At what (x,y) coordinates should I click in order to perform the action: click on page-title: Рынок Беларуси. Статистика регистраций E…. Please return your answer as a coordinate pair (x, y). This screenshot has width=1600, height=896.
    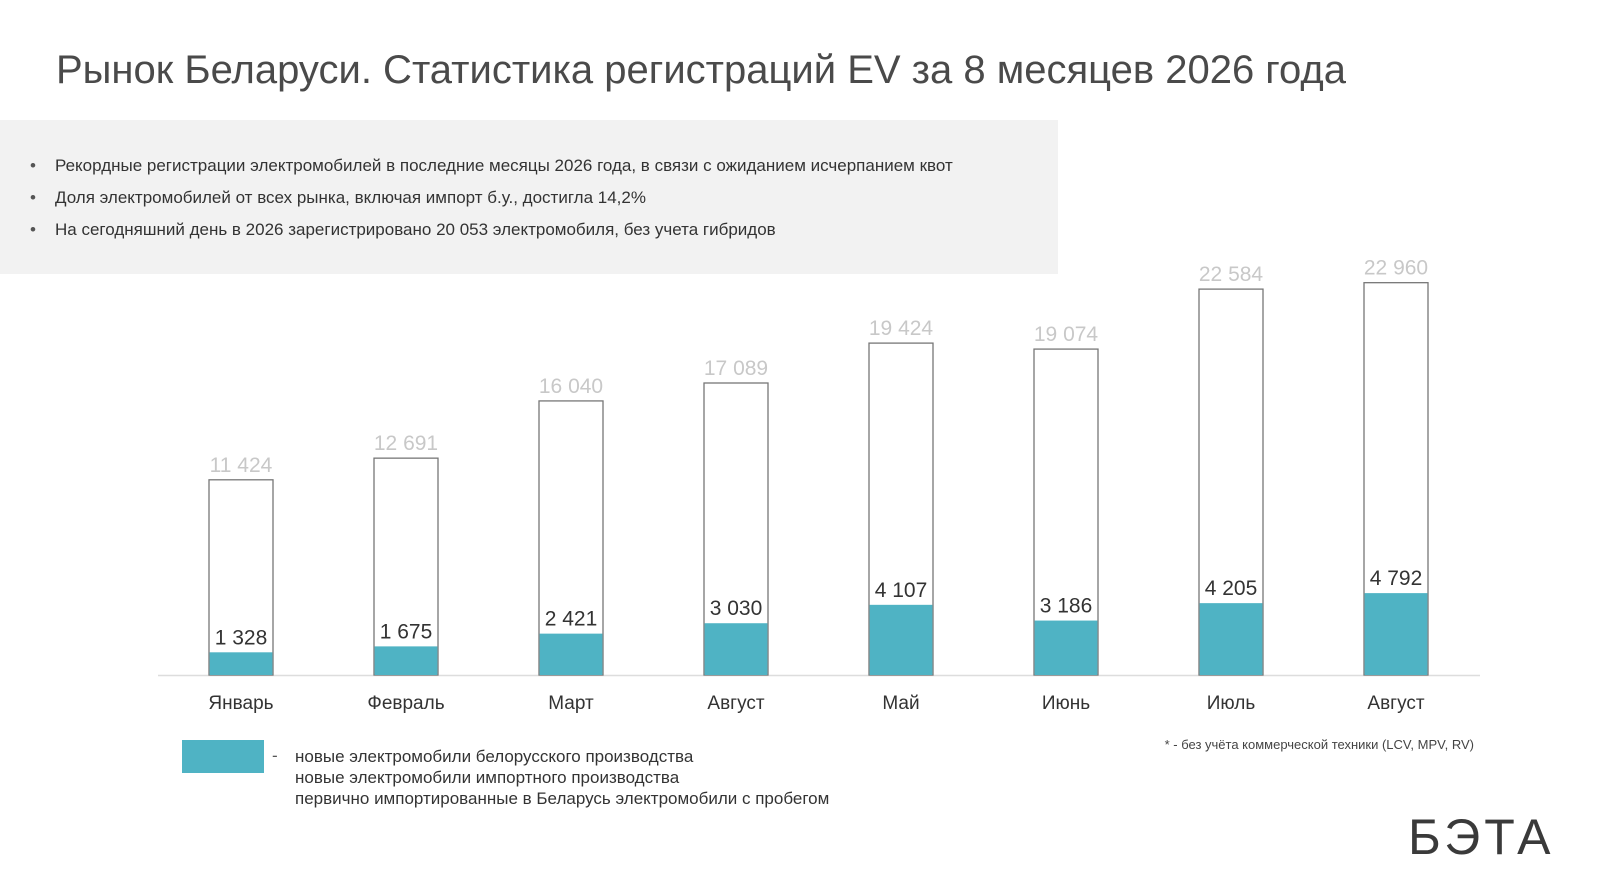
    Looking at the image, I should click on (701, 70).